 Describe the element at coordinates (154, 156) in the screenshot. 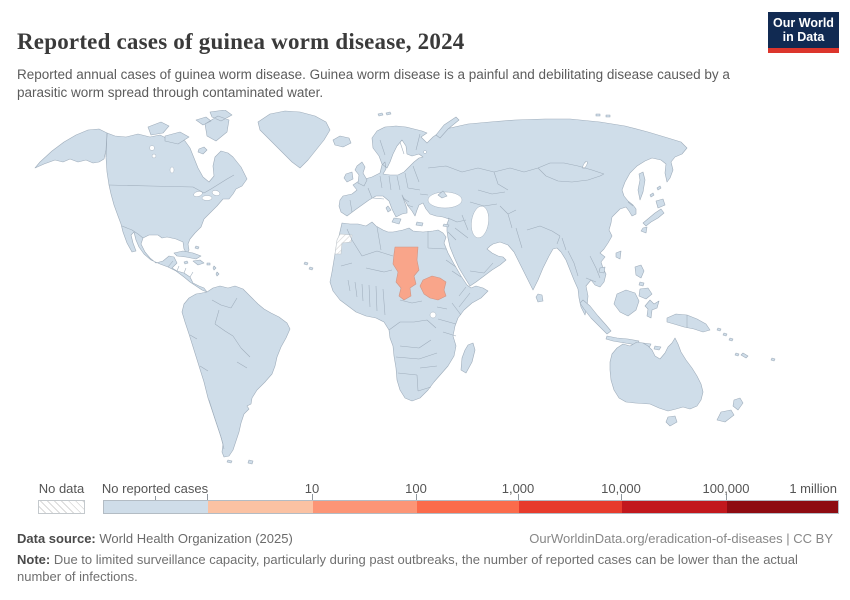

I see `lake-great-slave` at that location.